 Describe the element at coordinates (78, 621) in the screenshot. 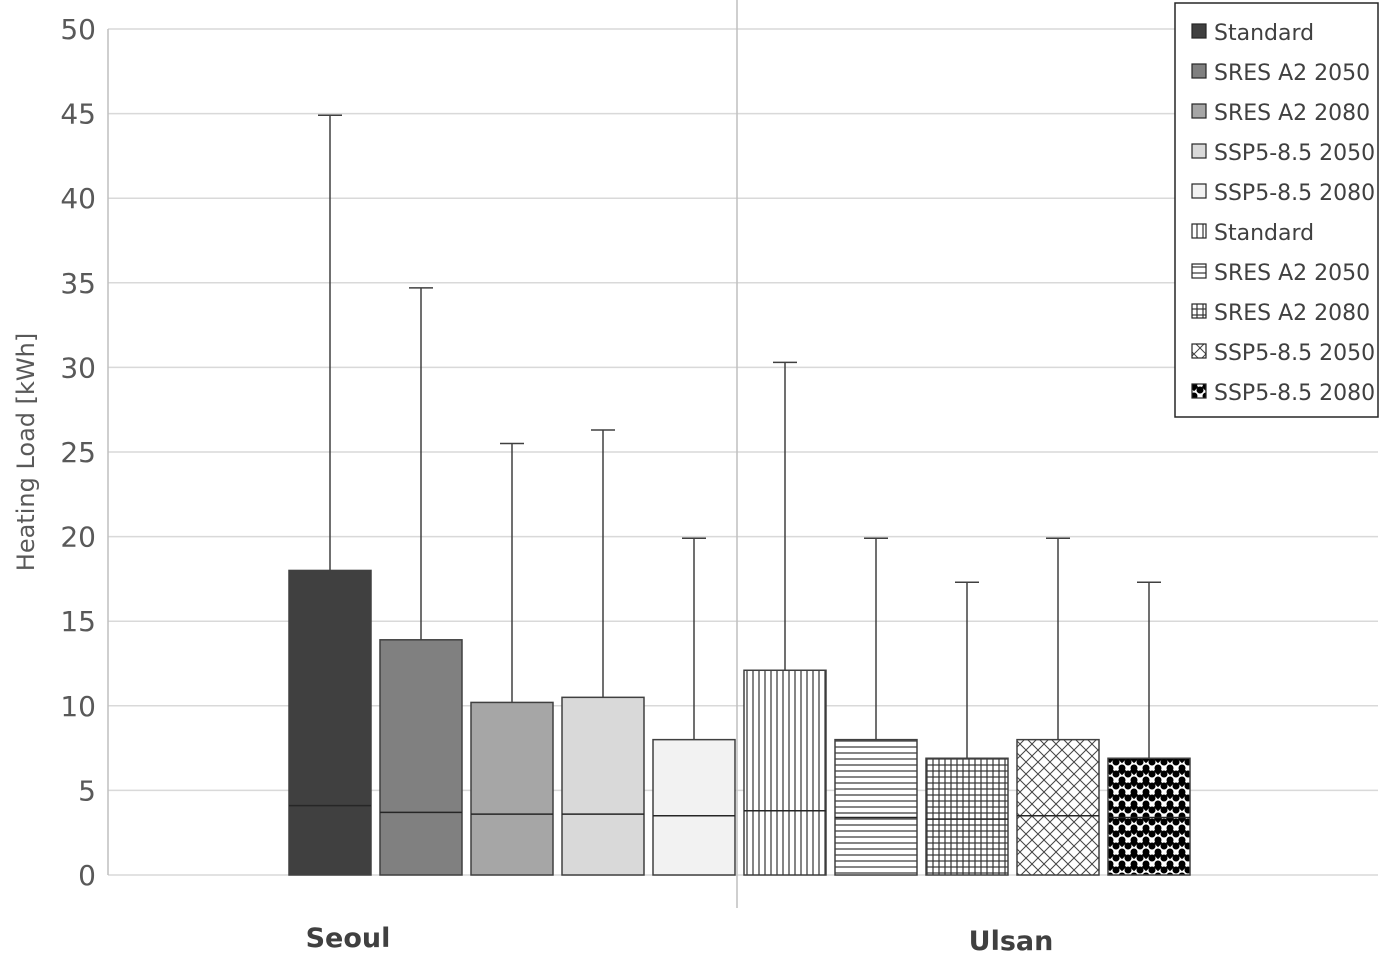

I see `y-tick-label: 15` at that location.